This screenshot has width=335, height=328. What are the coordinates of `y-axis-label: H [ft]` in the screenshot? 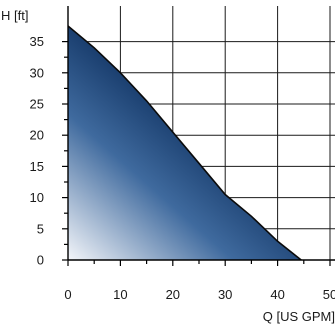 It's located at (14, 15).